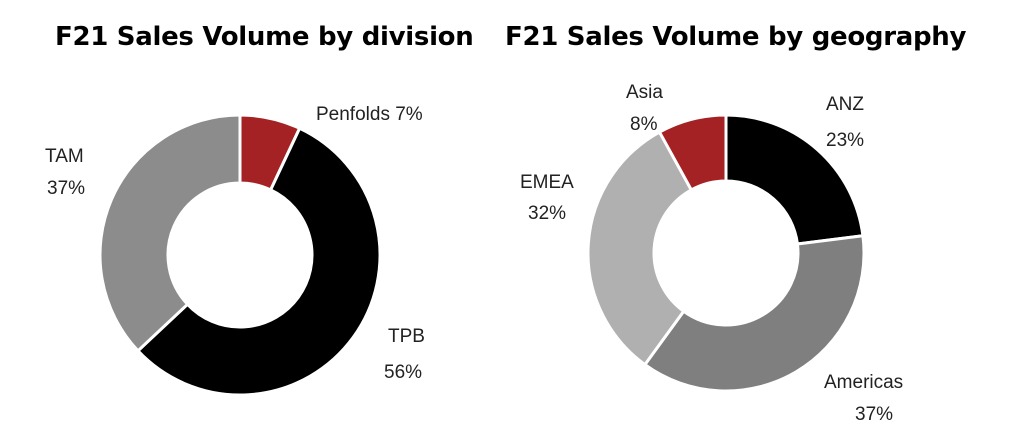  I want to click on label-value-americas: 37%, so click(874, 414).